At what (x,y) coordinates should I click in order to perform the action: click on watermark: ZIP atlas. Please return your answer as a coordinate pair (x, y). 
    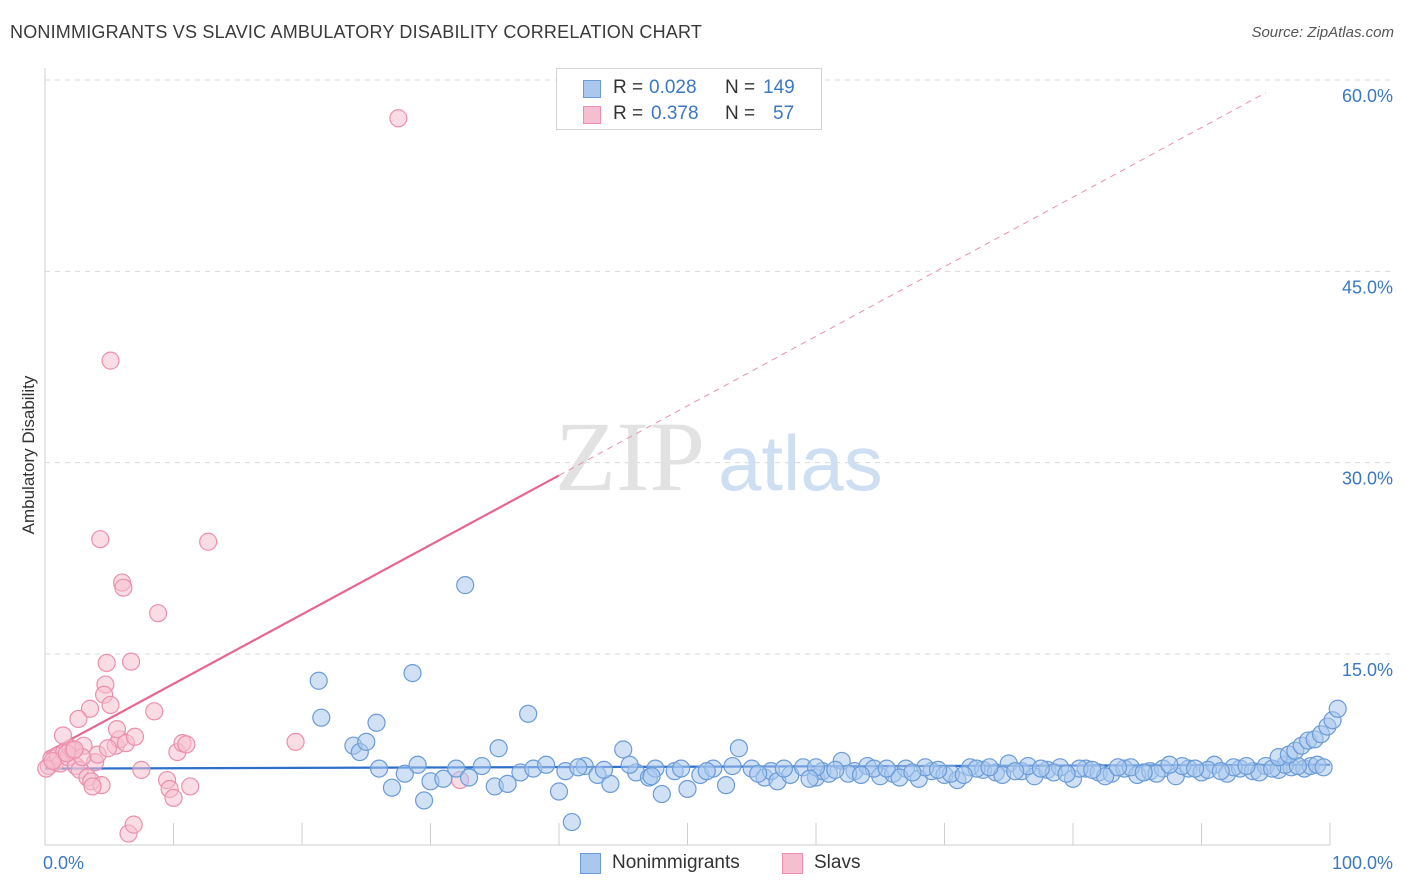
    Looking at the image, I should click on (719, 456).